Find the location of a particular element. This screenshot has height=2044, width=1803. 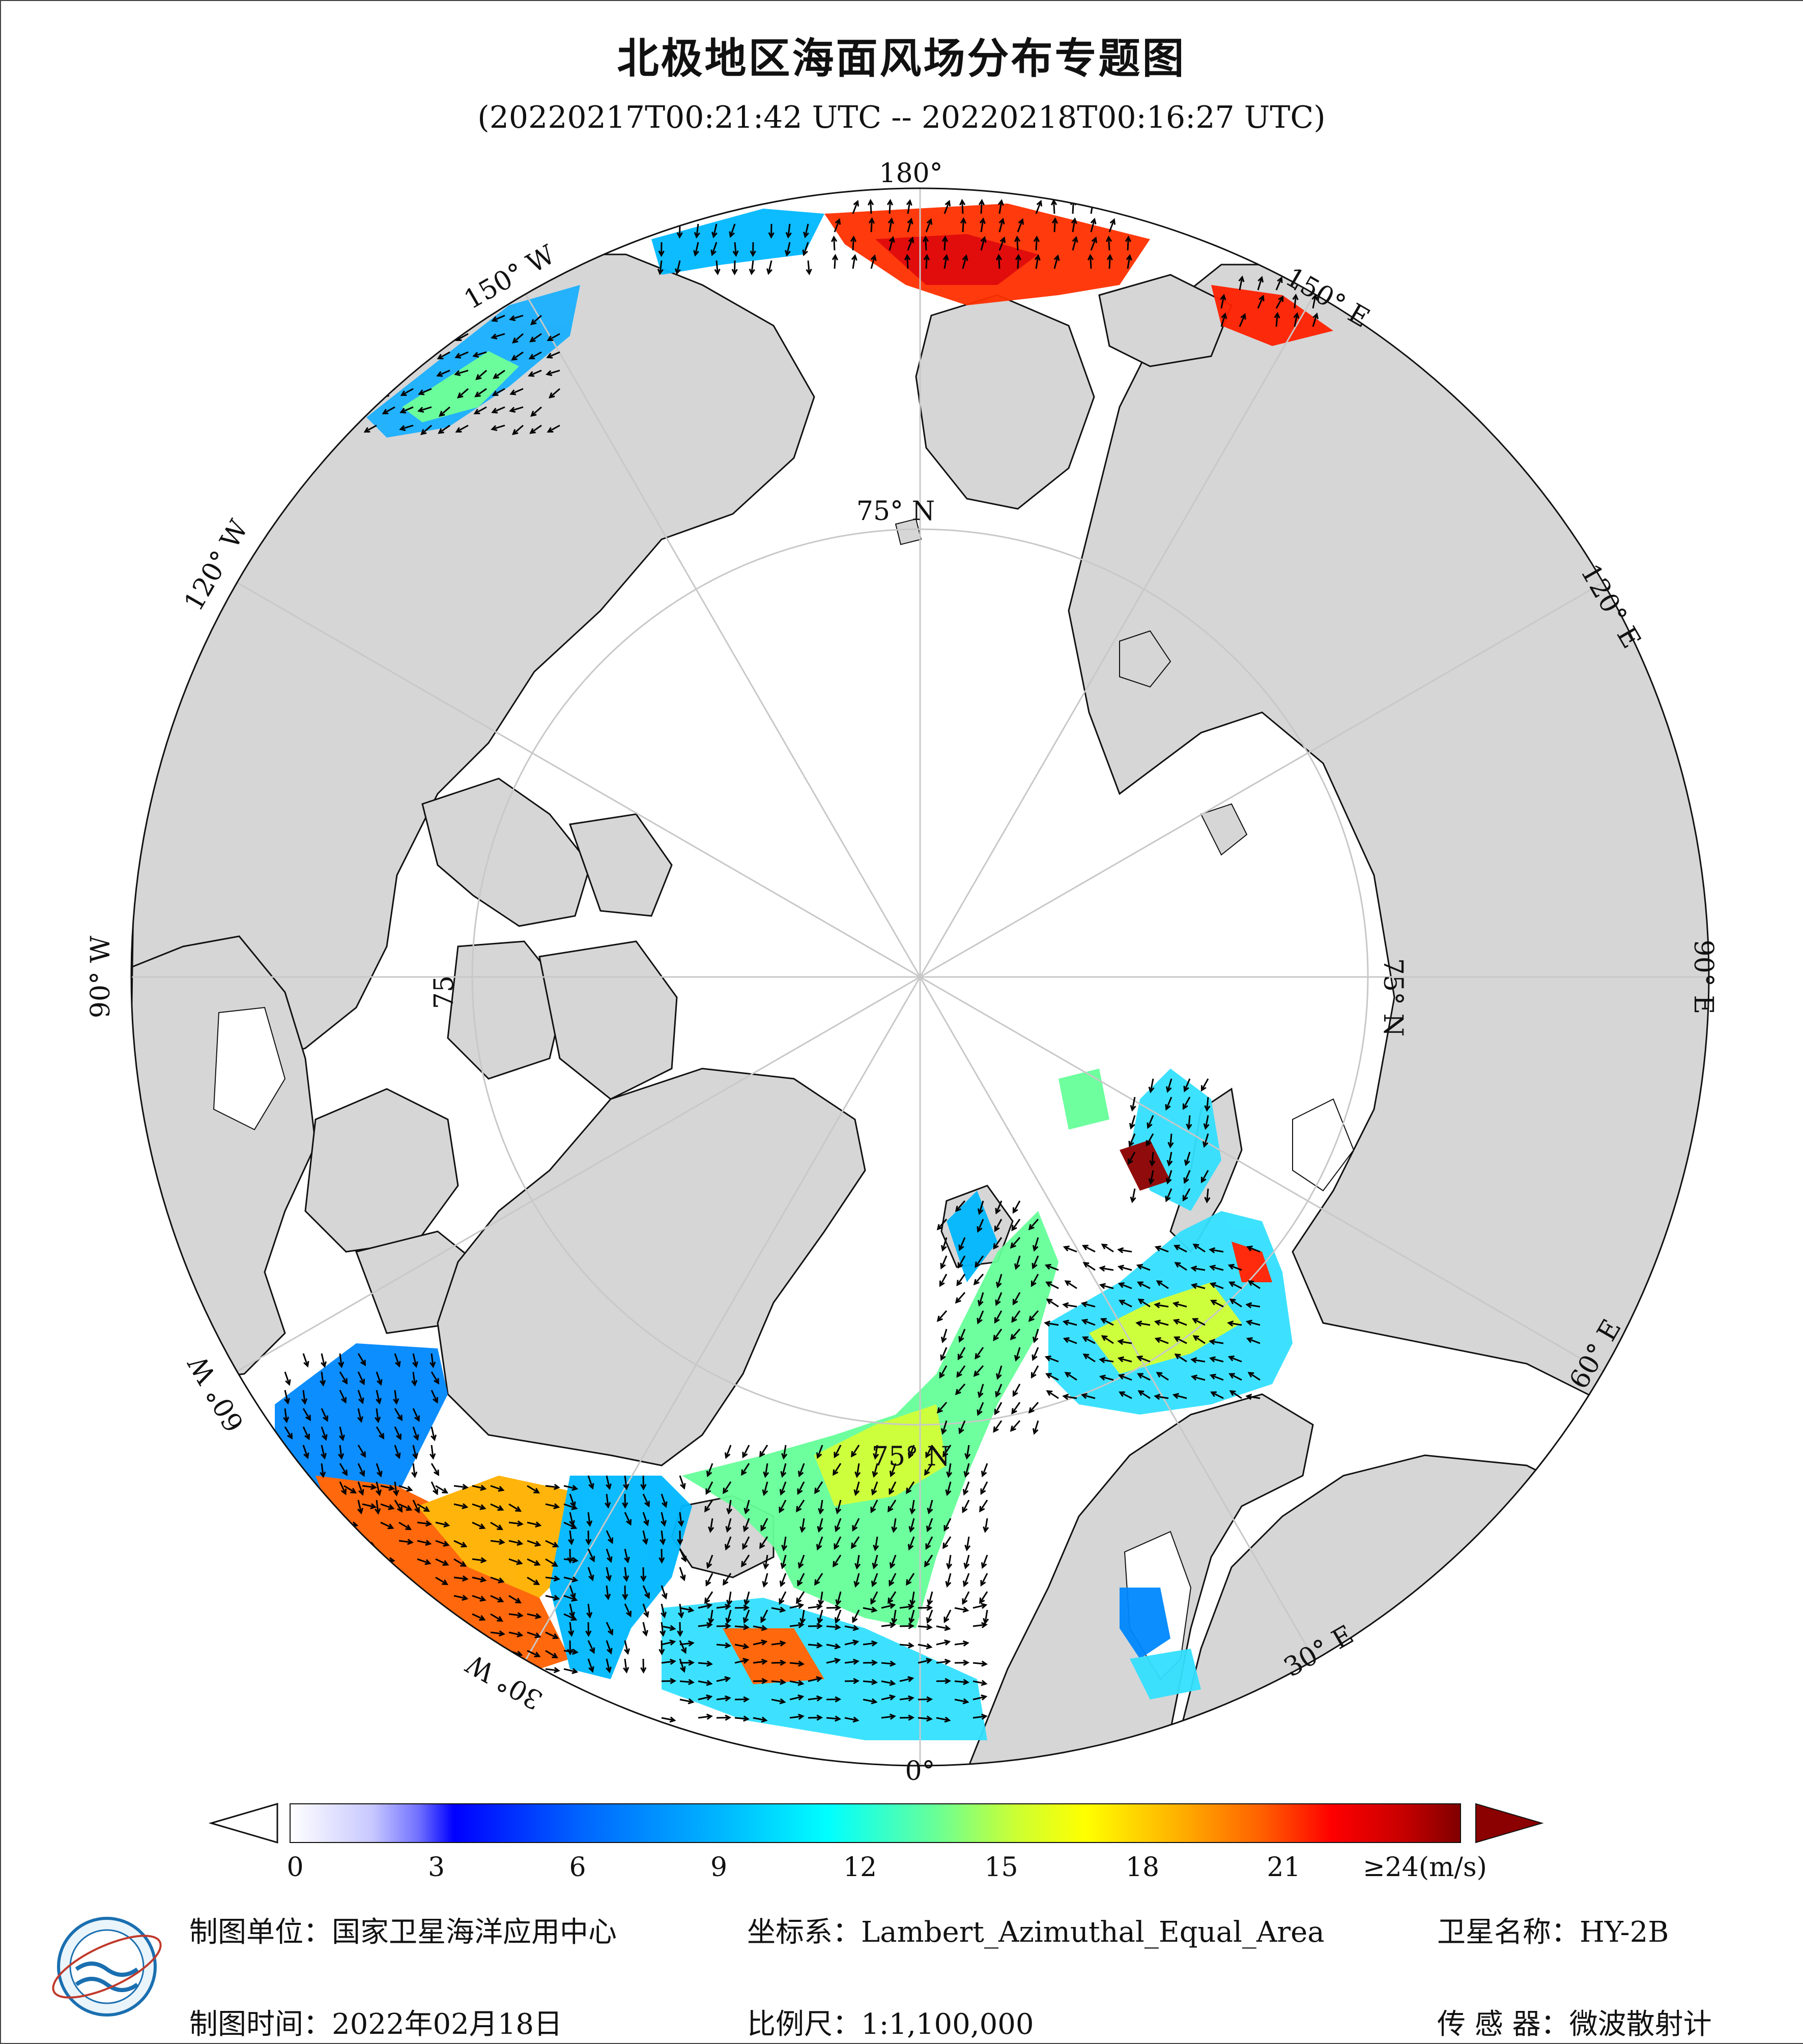

lat-label-left: 75 is located at coordinates (444, 992).